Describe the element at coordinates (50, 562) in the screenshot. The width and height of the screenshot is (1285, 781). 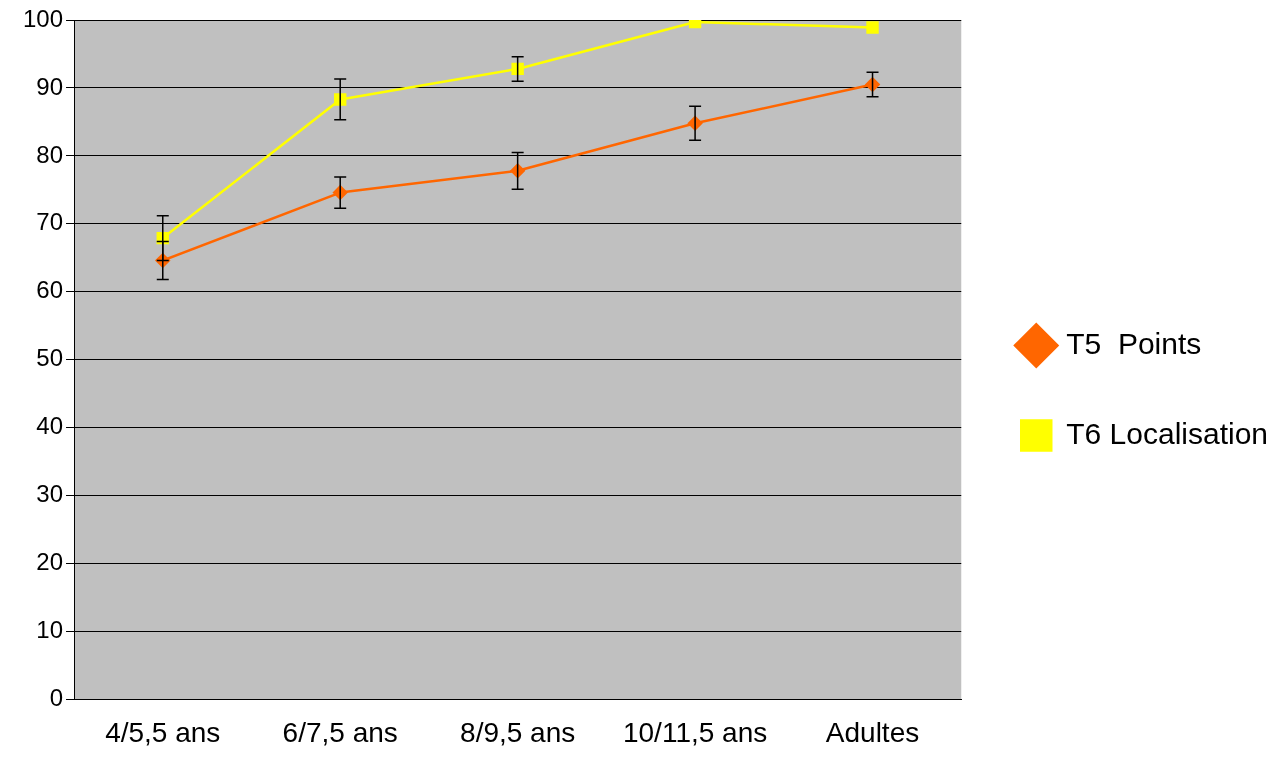
I see `y-tick-label: 20` at that location.